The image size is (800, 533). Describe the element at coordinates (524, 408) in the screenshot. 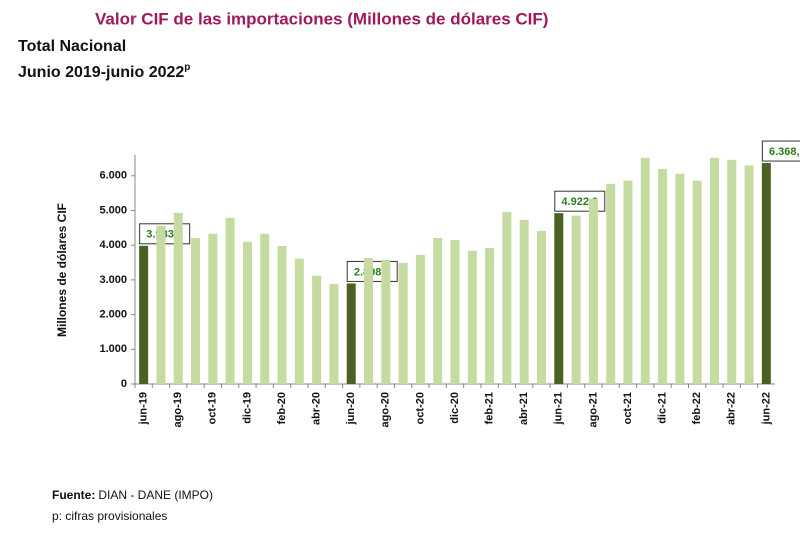

I see `x-tick-label: abr-21` at that location.